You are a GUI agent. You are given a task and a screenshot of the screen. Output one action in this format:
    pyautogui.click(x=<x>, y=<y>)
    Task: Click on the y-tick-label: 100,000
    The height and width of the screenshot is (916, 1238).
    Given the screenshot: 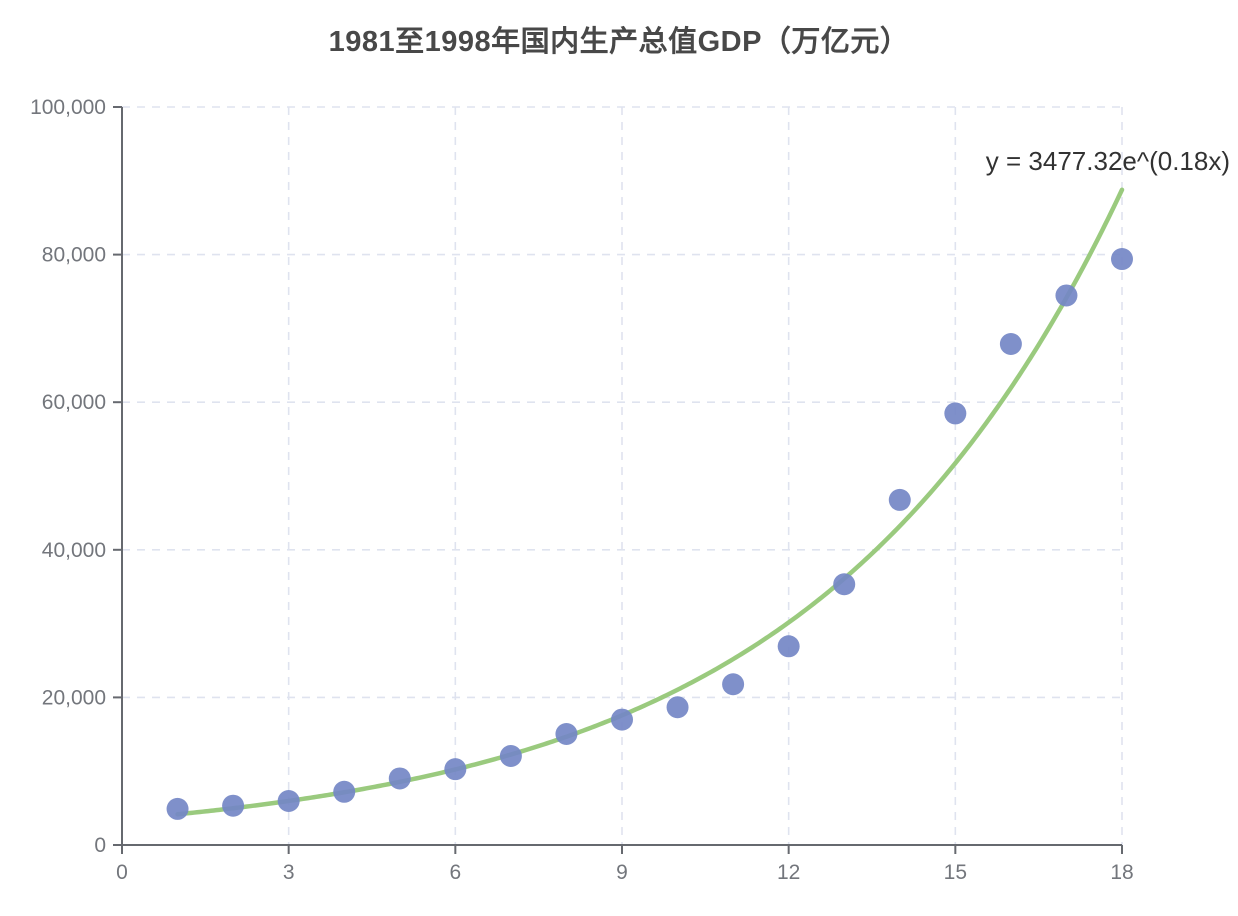 What is the action you would take?
    pyautogui.click(x=68, y=107)
    